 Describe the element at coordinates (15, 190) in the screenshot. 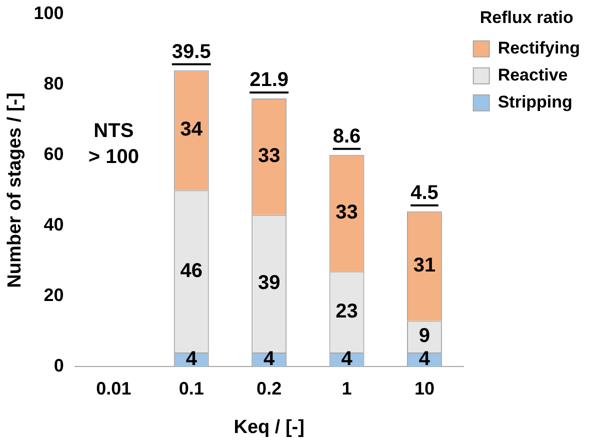

I see `y-axis-title: Number of stages / [-]` at that location.